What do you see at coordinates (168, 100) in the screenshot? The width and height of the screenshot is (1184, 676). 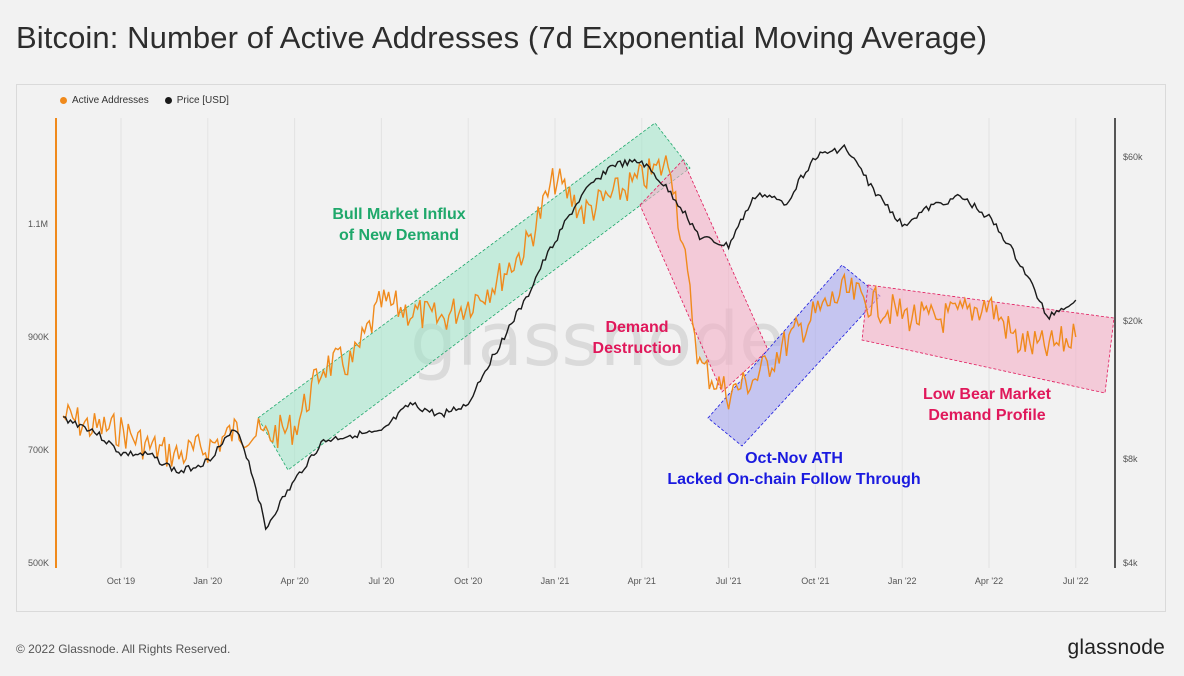 I see `legend-dot-price-icon` at bounding box center [168, 100].